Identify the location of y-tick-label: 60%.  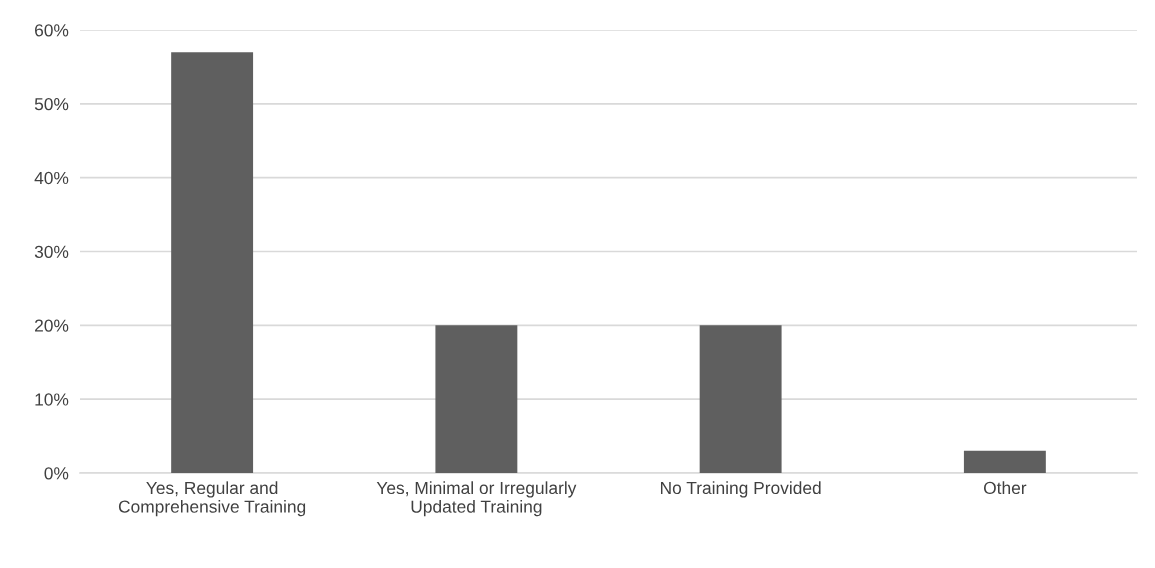
(52, 30).